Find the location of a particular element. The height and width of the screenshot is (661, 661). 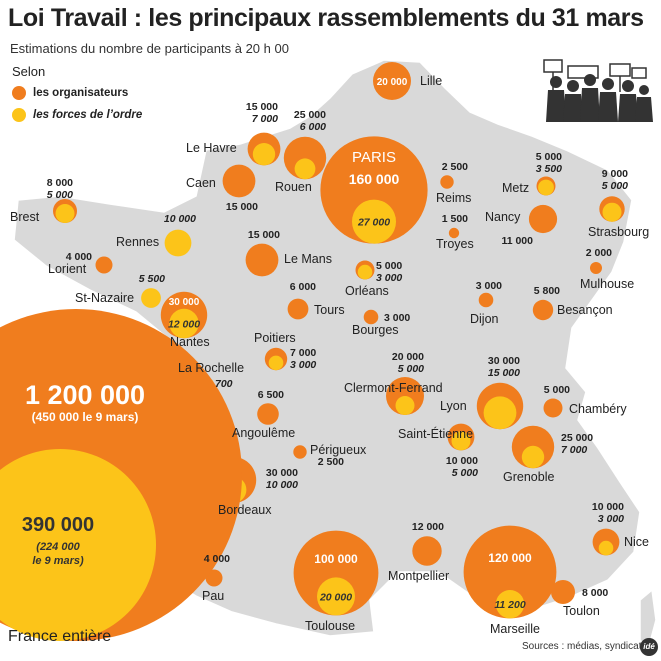

troyes-organisers-value: 1 500 is located at coordinates (455, 219).